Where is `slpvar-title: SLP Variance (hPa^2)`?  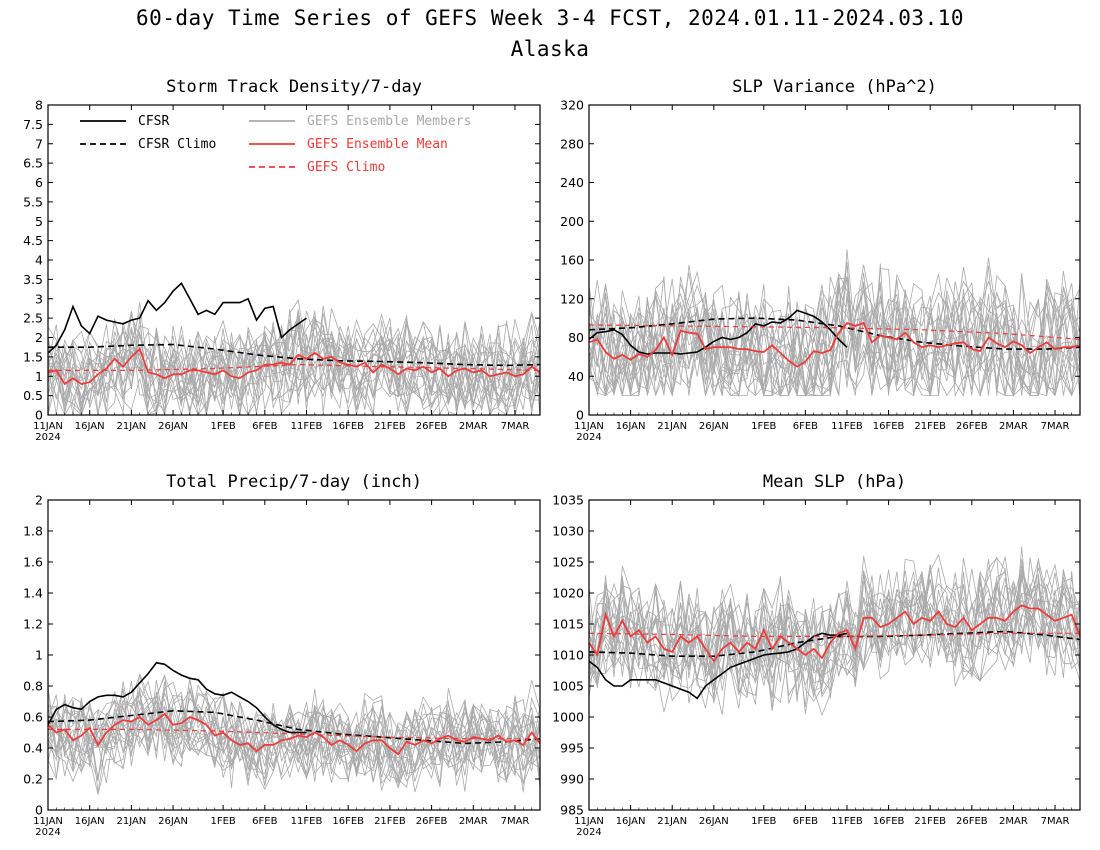
slpvar-title: SLP Variance (hPa^2) is located at coordinates (834, 87).